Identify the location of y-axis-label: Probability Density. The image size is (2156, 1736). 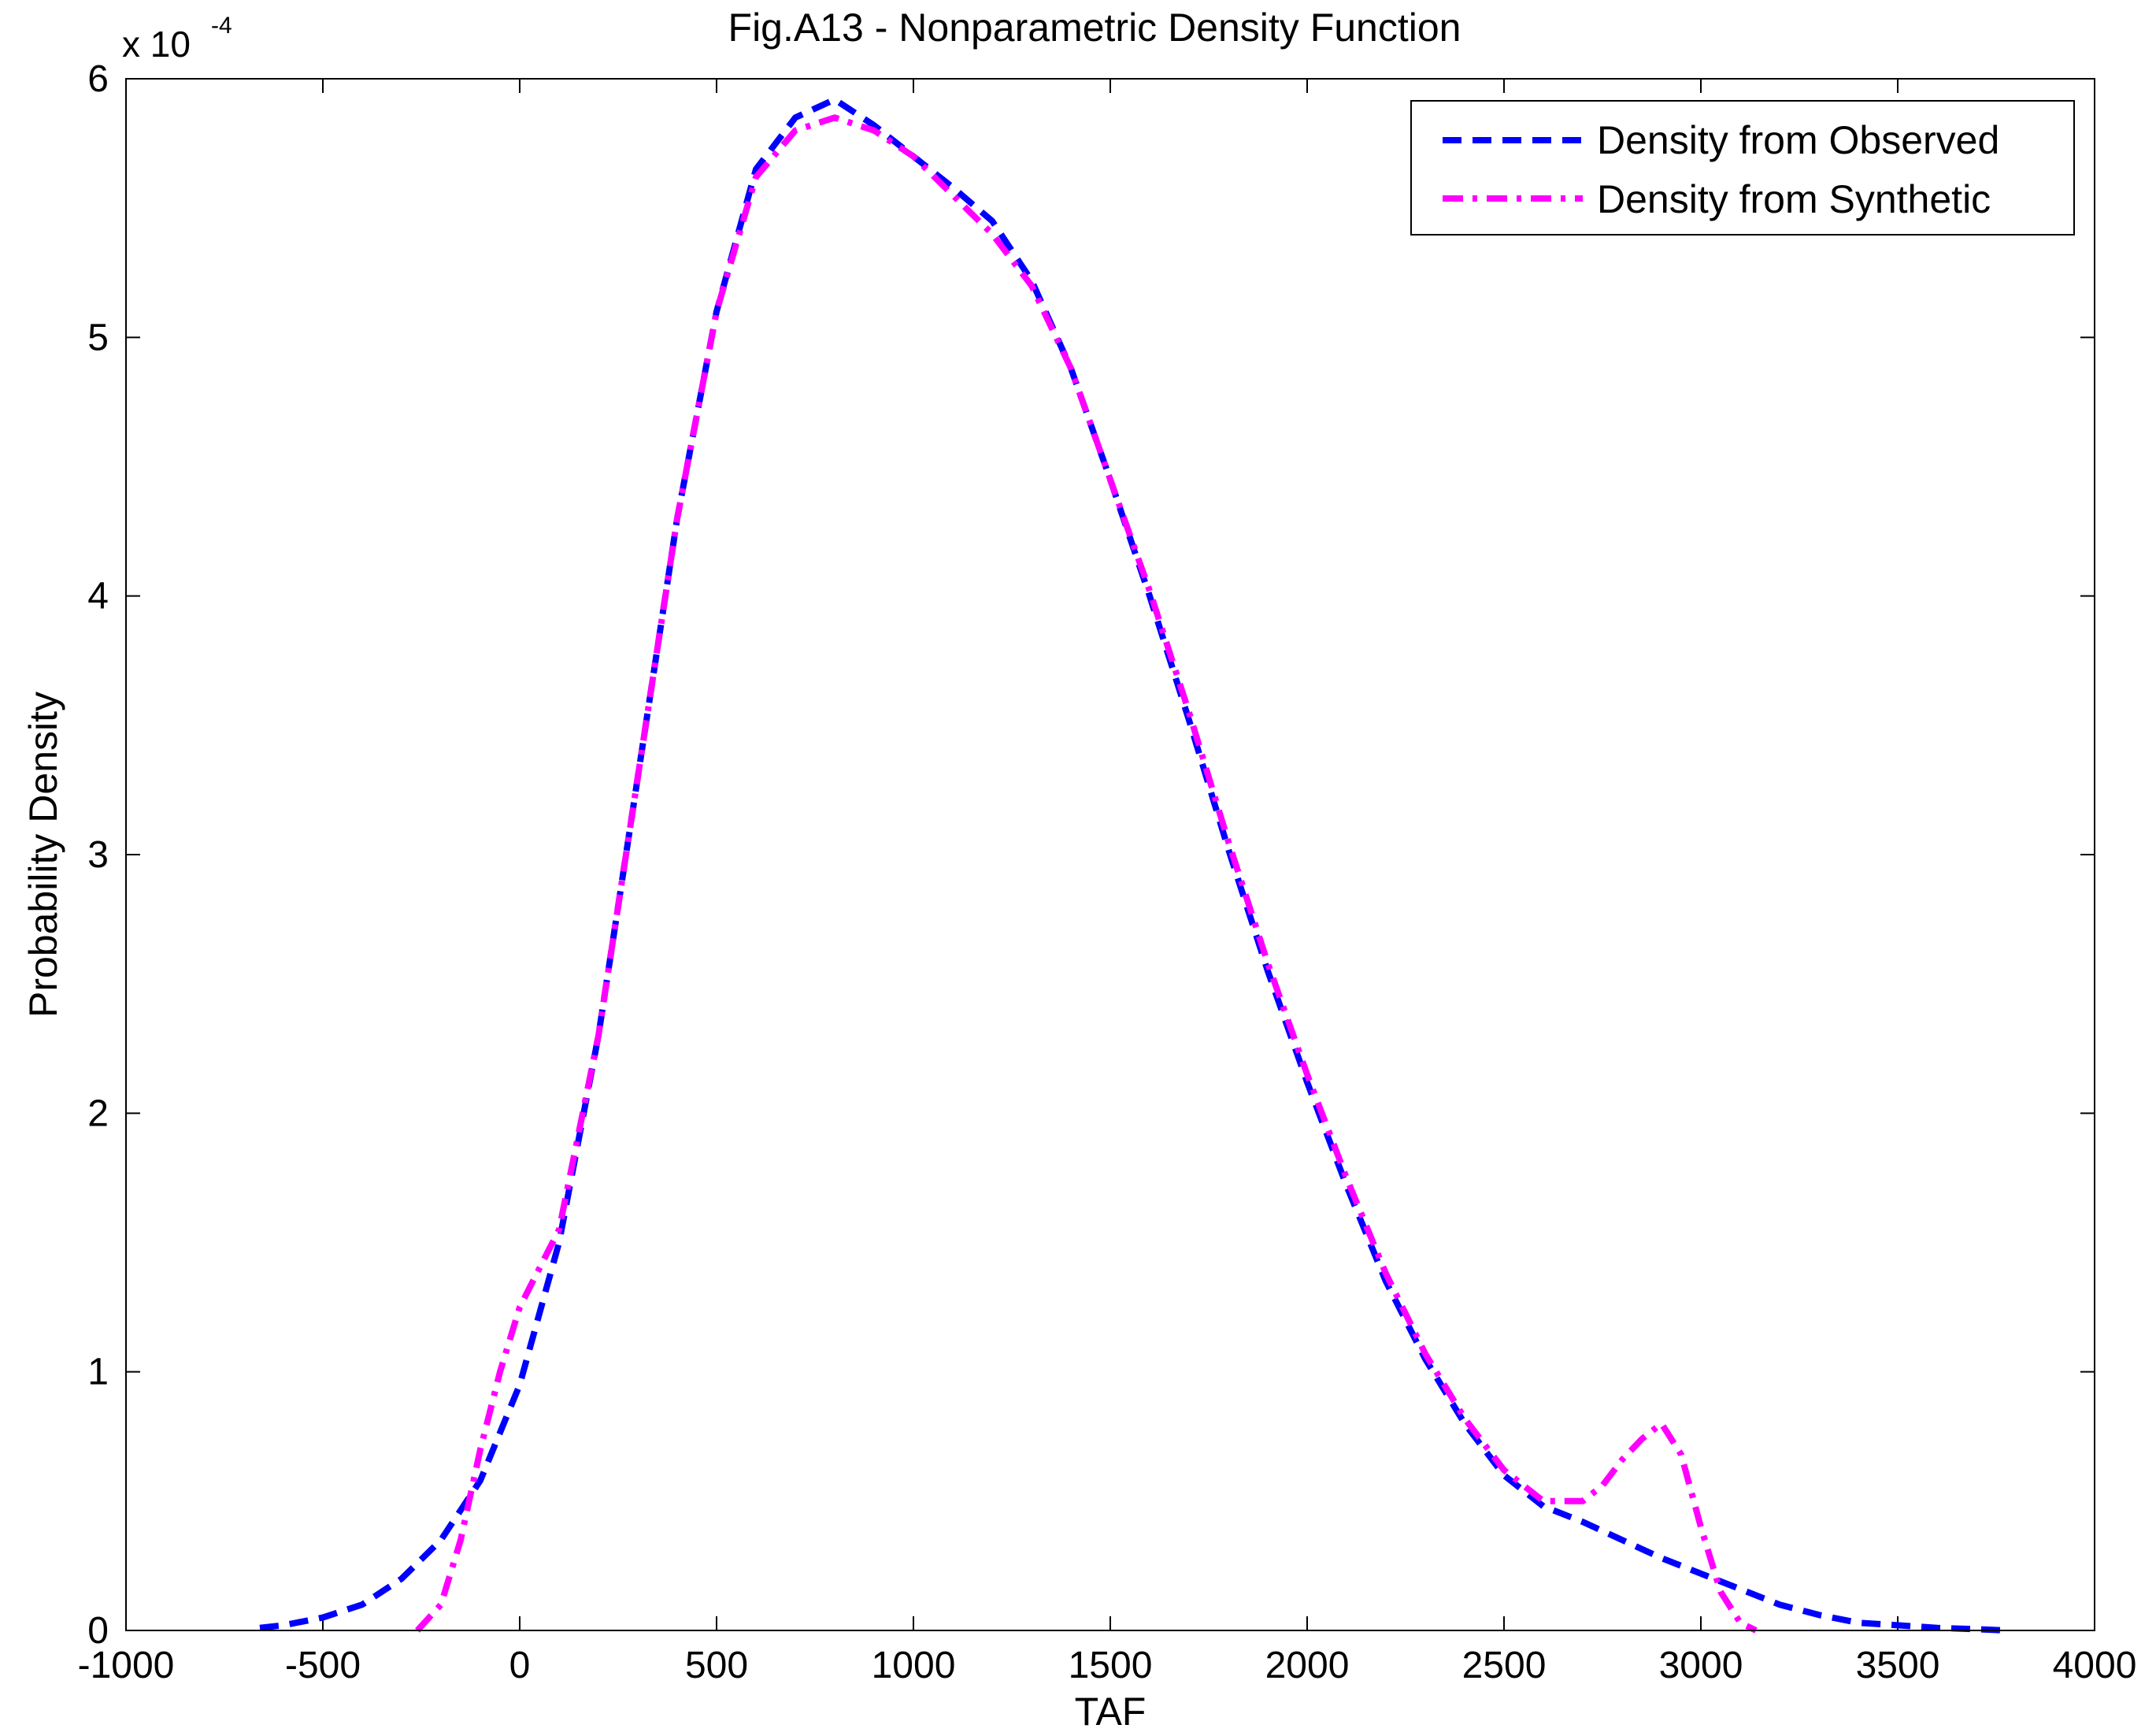
(43, 855).